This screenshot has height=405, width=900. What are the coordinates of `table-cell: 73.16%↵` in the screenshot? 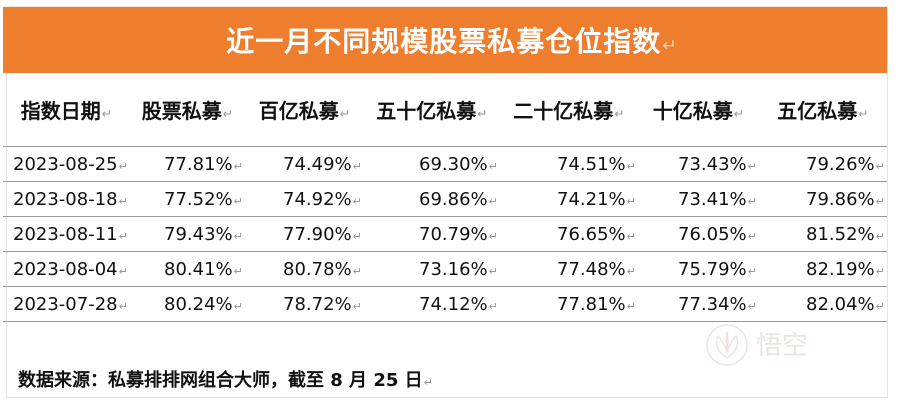 It's located at (432, 269).